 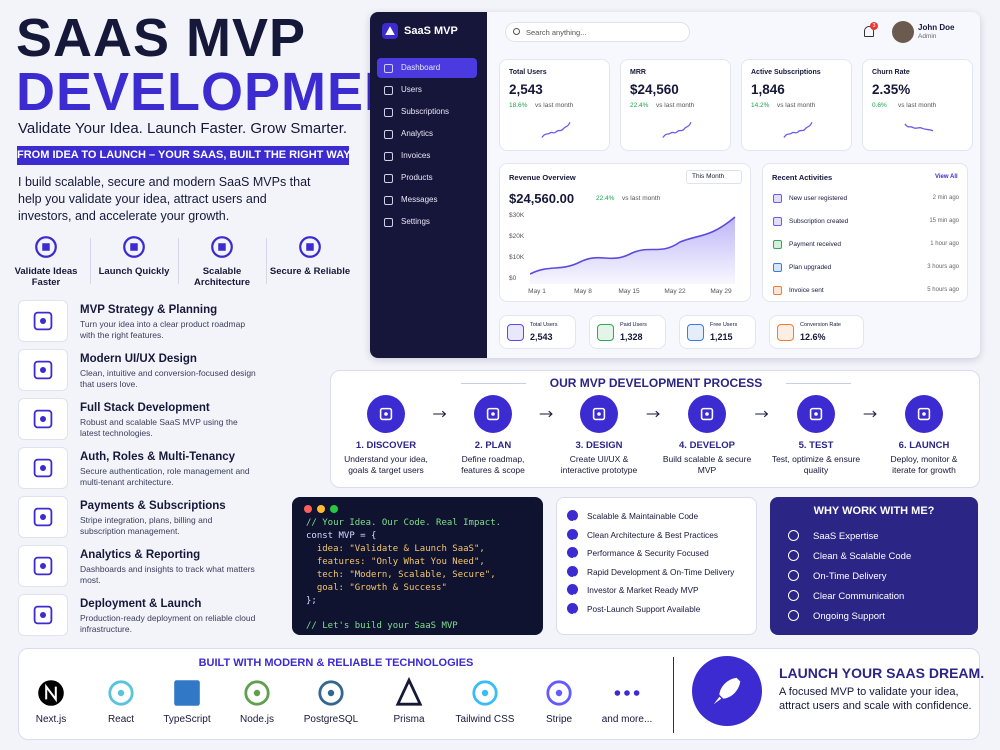 I want to click on service-icon-glyph, so click(x=43, y=419).